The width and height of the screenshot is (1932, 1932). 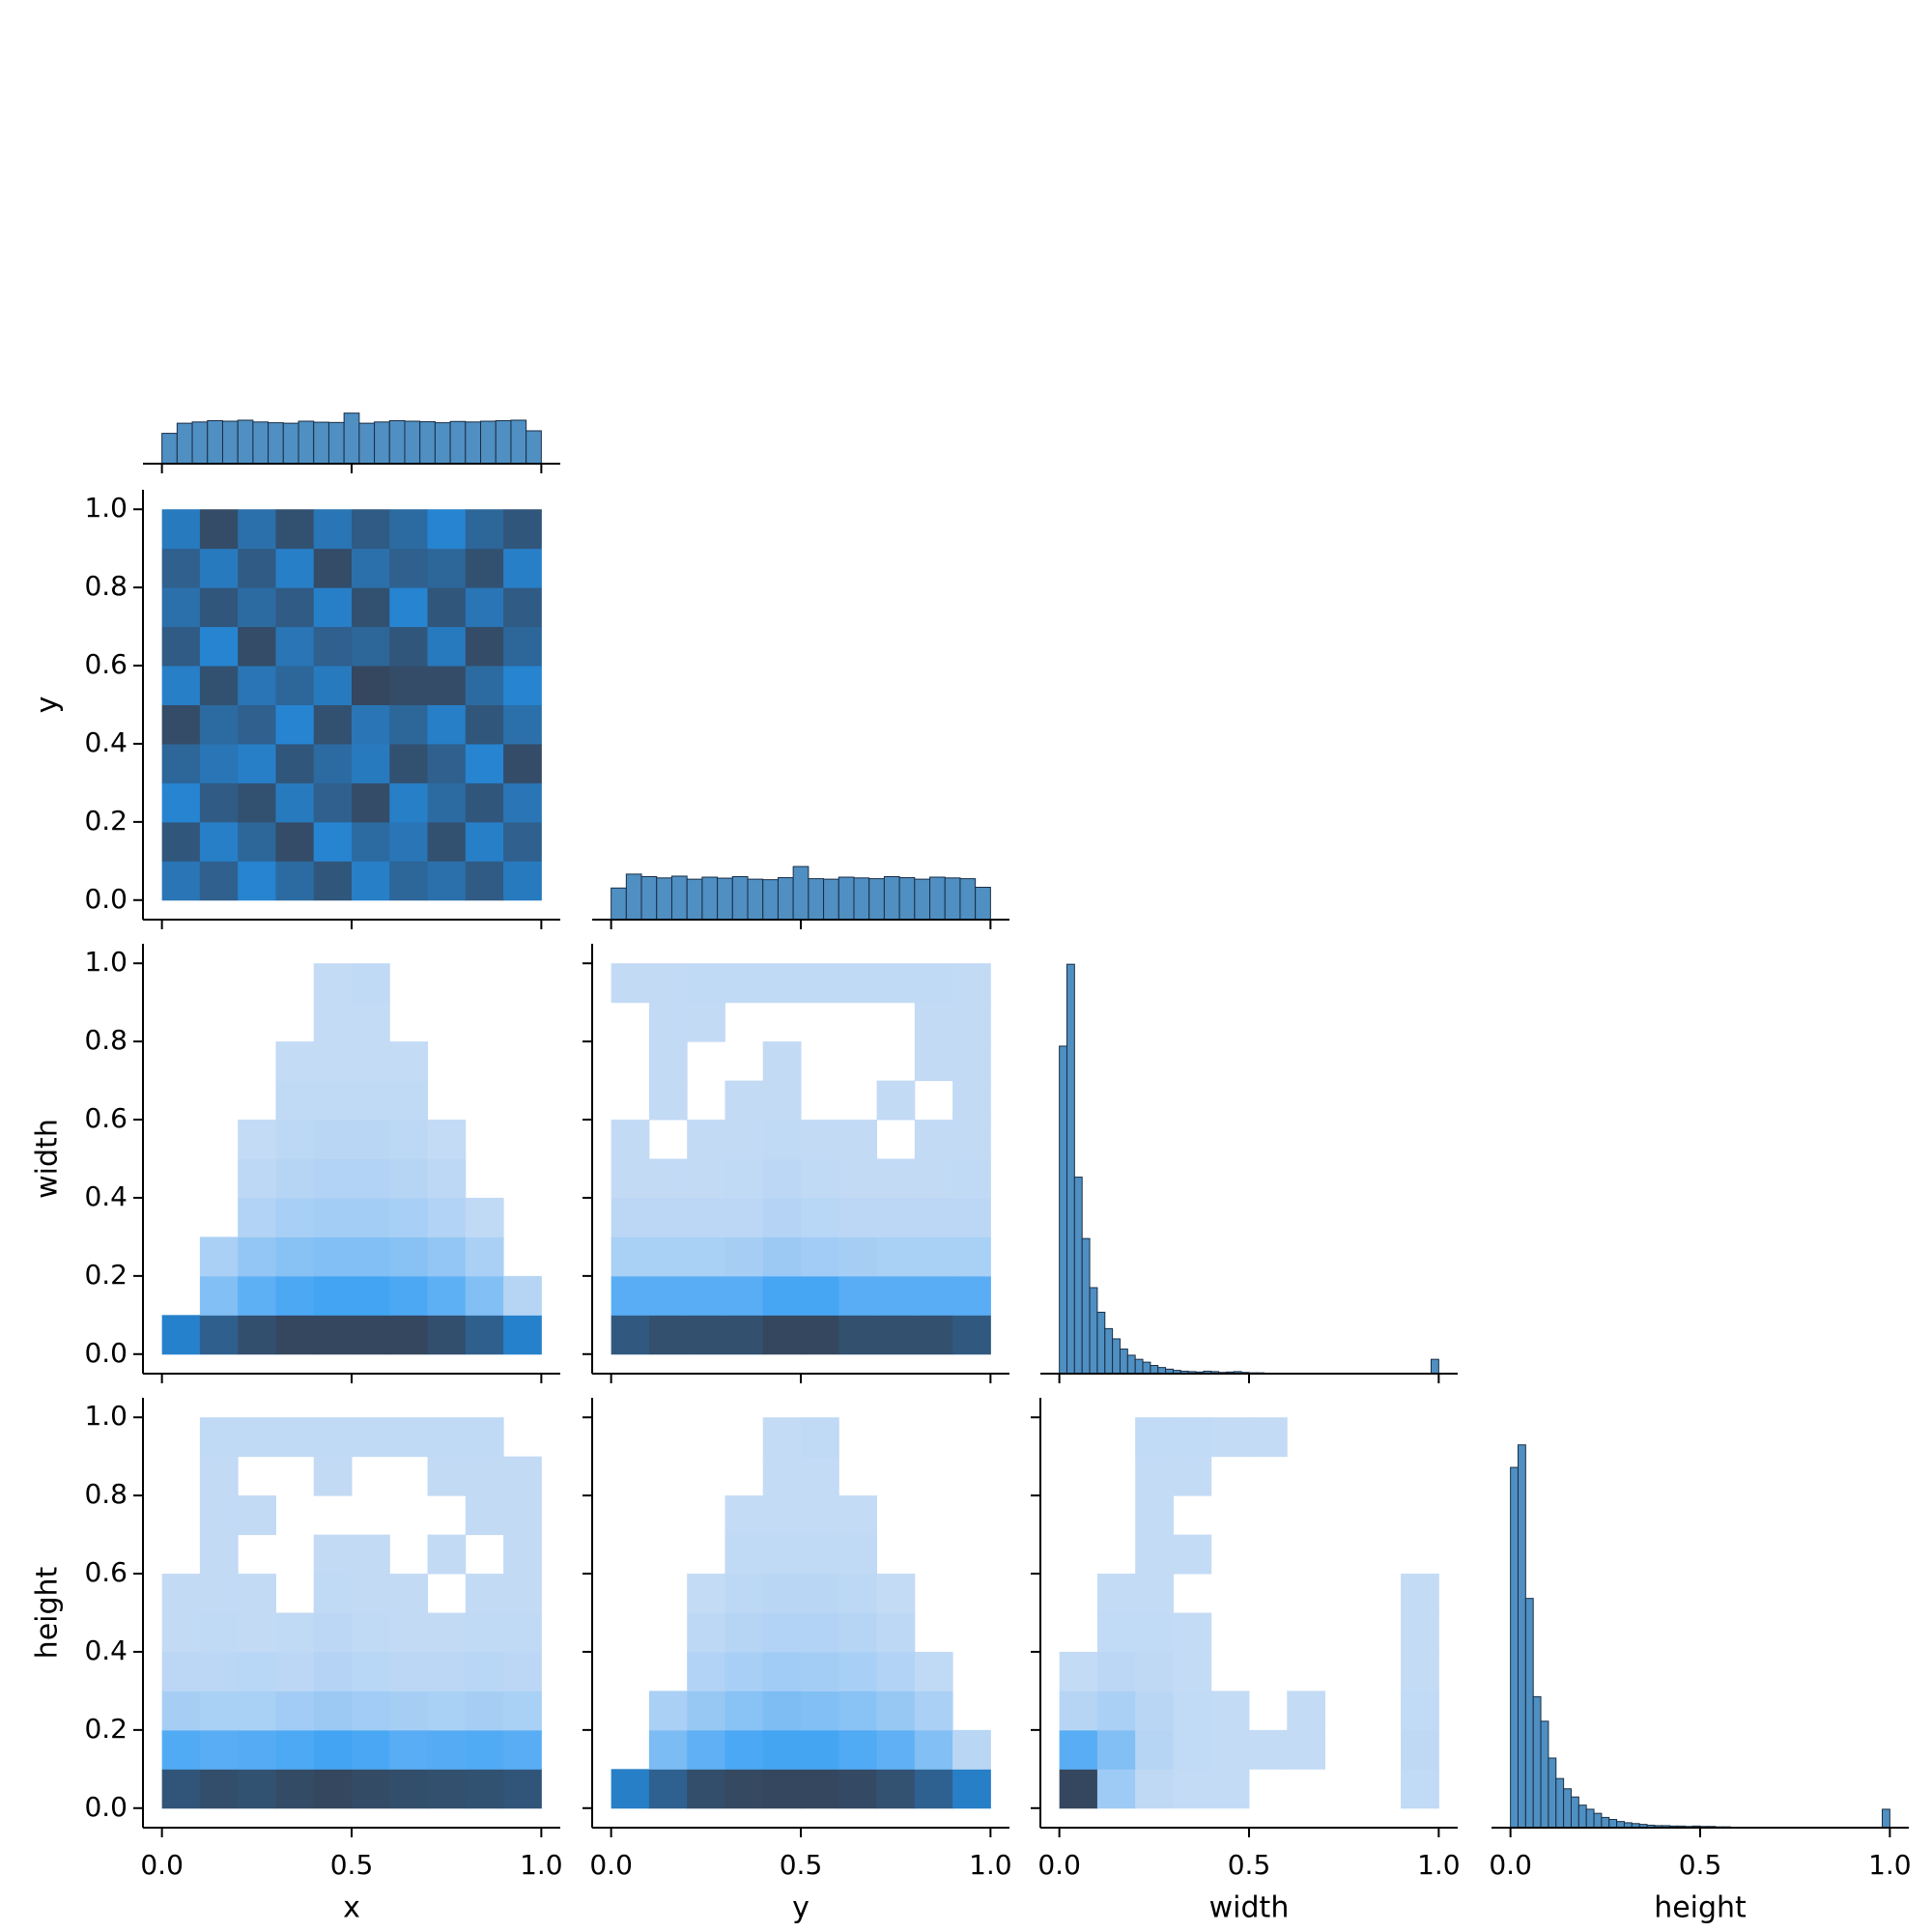 What do you see at coordinates (162, 1865) in the screenshot?
I see `x-tick-label: 0.0` at bounding box center [162, 1865].